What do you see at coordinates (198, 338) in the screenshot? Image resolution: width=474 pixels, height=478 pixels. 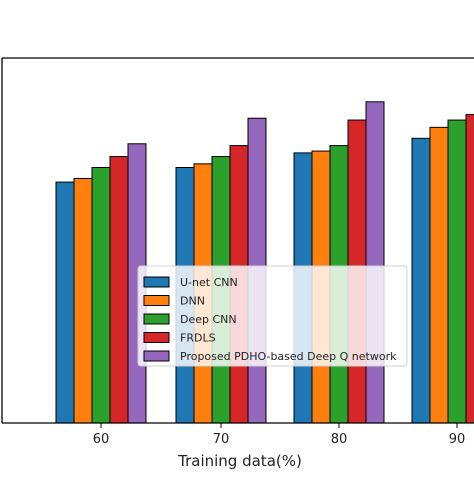 I see `legend-label: FRDLS` at bounding box center [198, 338].